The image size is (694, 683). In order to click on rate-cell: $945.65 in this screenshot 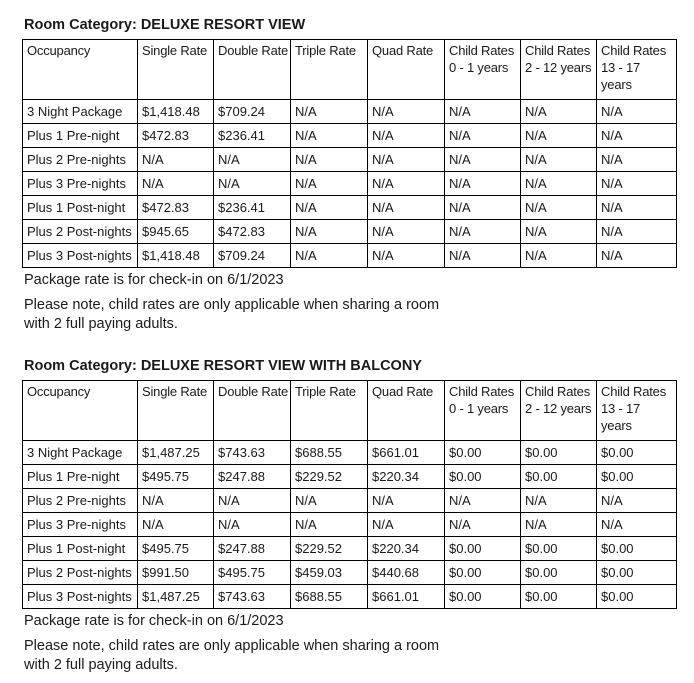, I will do `click(175, 231)`.